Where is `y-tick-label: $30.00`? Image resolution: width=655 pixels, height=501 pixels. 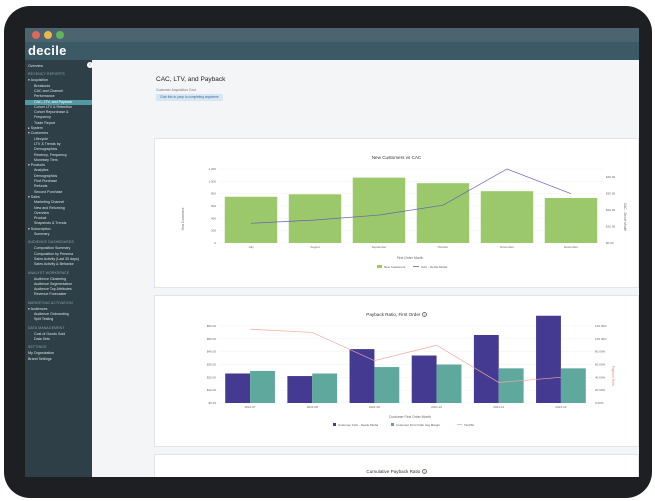
y-tick-label: $30.00 is located at coordinates (212, 365).